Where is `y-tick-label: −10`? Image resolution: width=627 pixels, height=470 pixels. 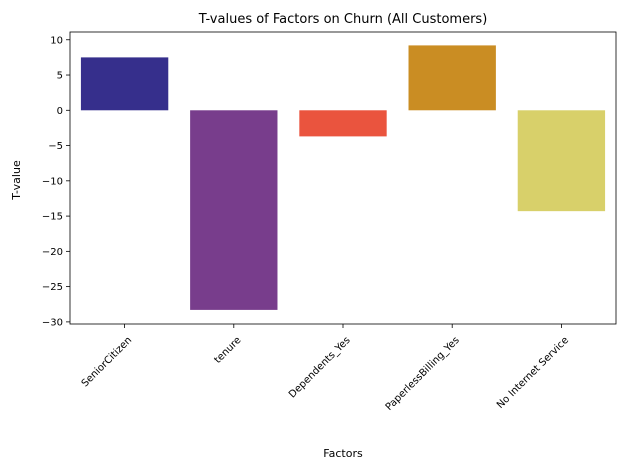
y-tick-label: −10 is located at coordinates (52, 181).